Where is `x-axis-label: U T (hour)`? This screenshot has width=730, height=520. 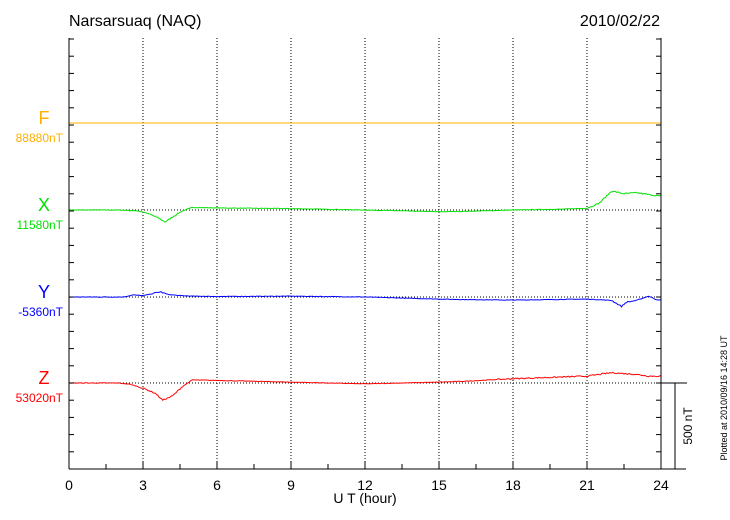
x-axis-label: U T (hour) is located at coordinates (364, 498).